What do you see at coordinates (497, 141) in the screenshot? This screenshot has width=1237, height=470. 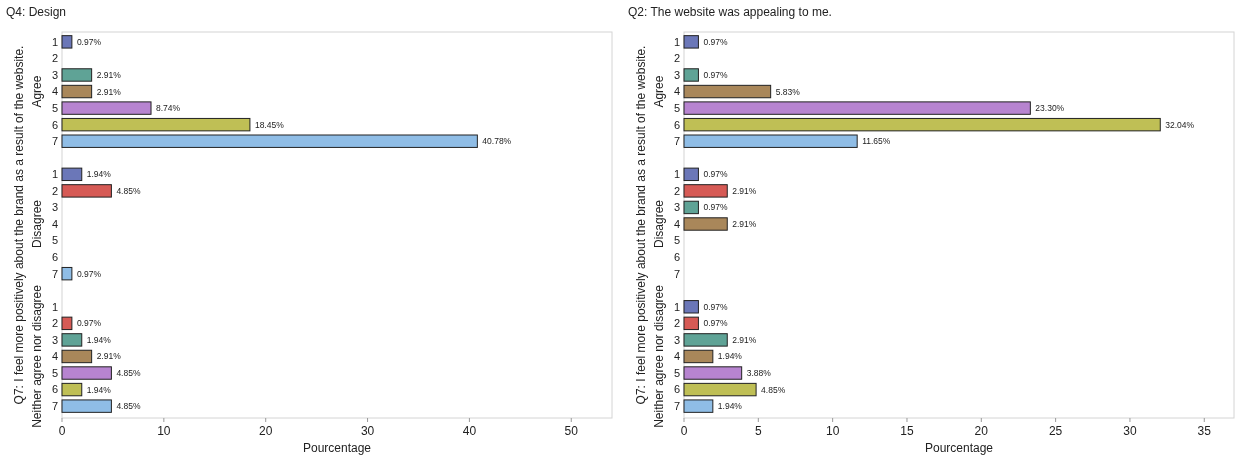 I see `data-label: 40.78%` at bounding box center [497, 141].